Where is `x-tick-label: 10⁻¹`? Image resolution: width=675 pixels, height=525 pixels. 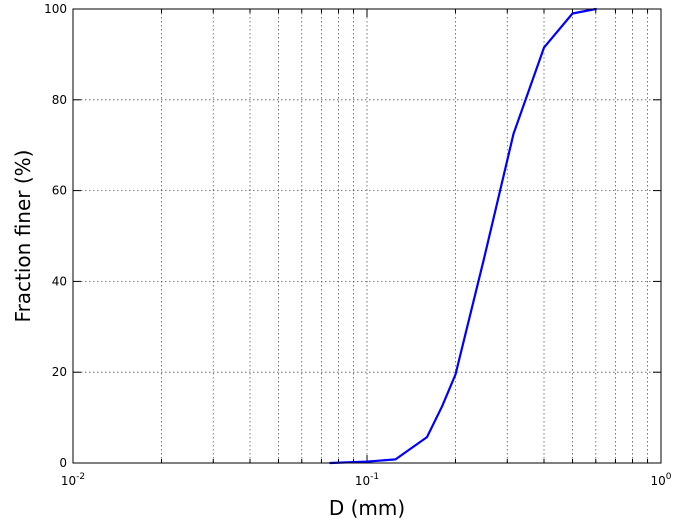 x-tick-label: 10⁻¹ is located at coordinates (367, 480).